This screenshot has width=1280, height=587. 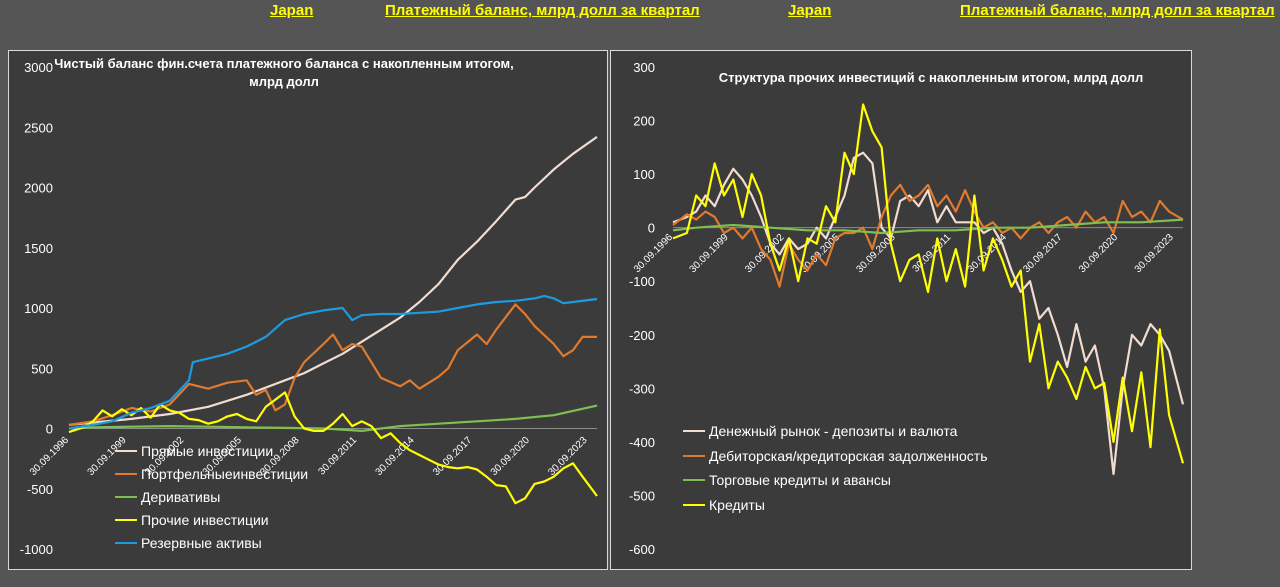 What do you see at coordinates (644, 121) in the screenshot?
I see `y-tick-label: 200` at bounding box center [644, 121].